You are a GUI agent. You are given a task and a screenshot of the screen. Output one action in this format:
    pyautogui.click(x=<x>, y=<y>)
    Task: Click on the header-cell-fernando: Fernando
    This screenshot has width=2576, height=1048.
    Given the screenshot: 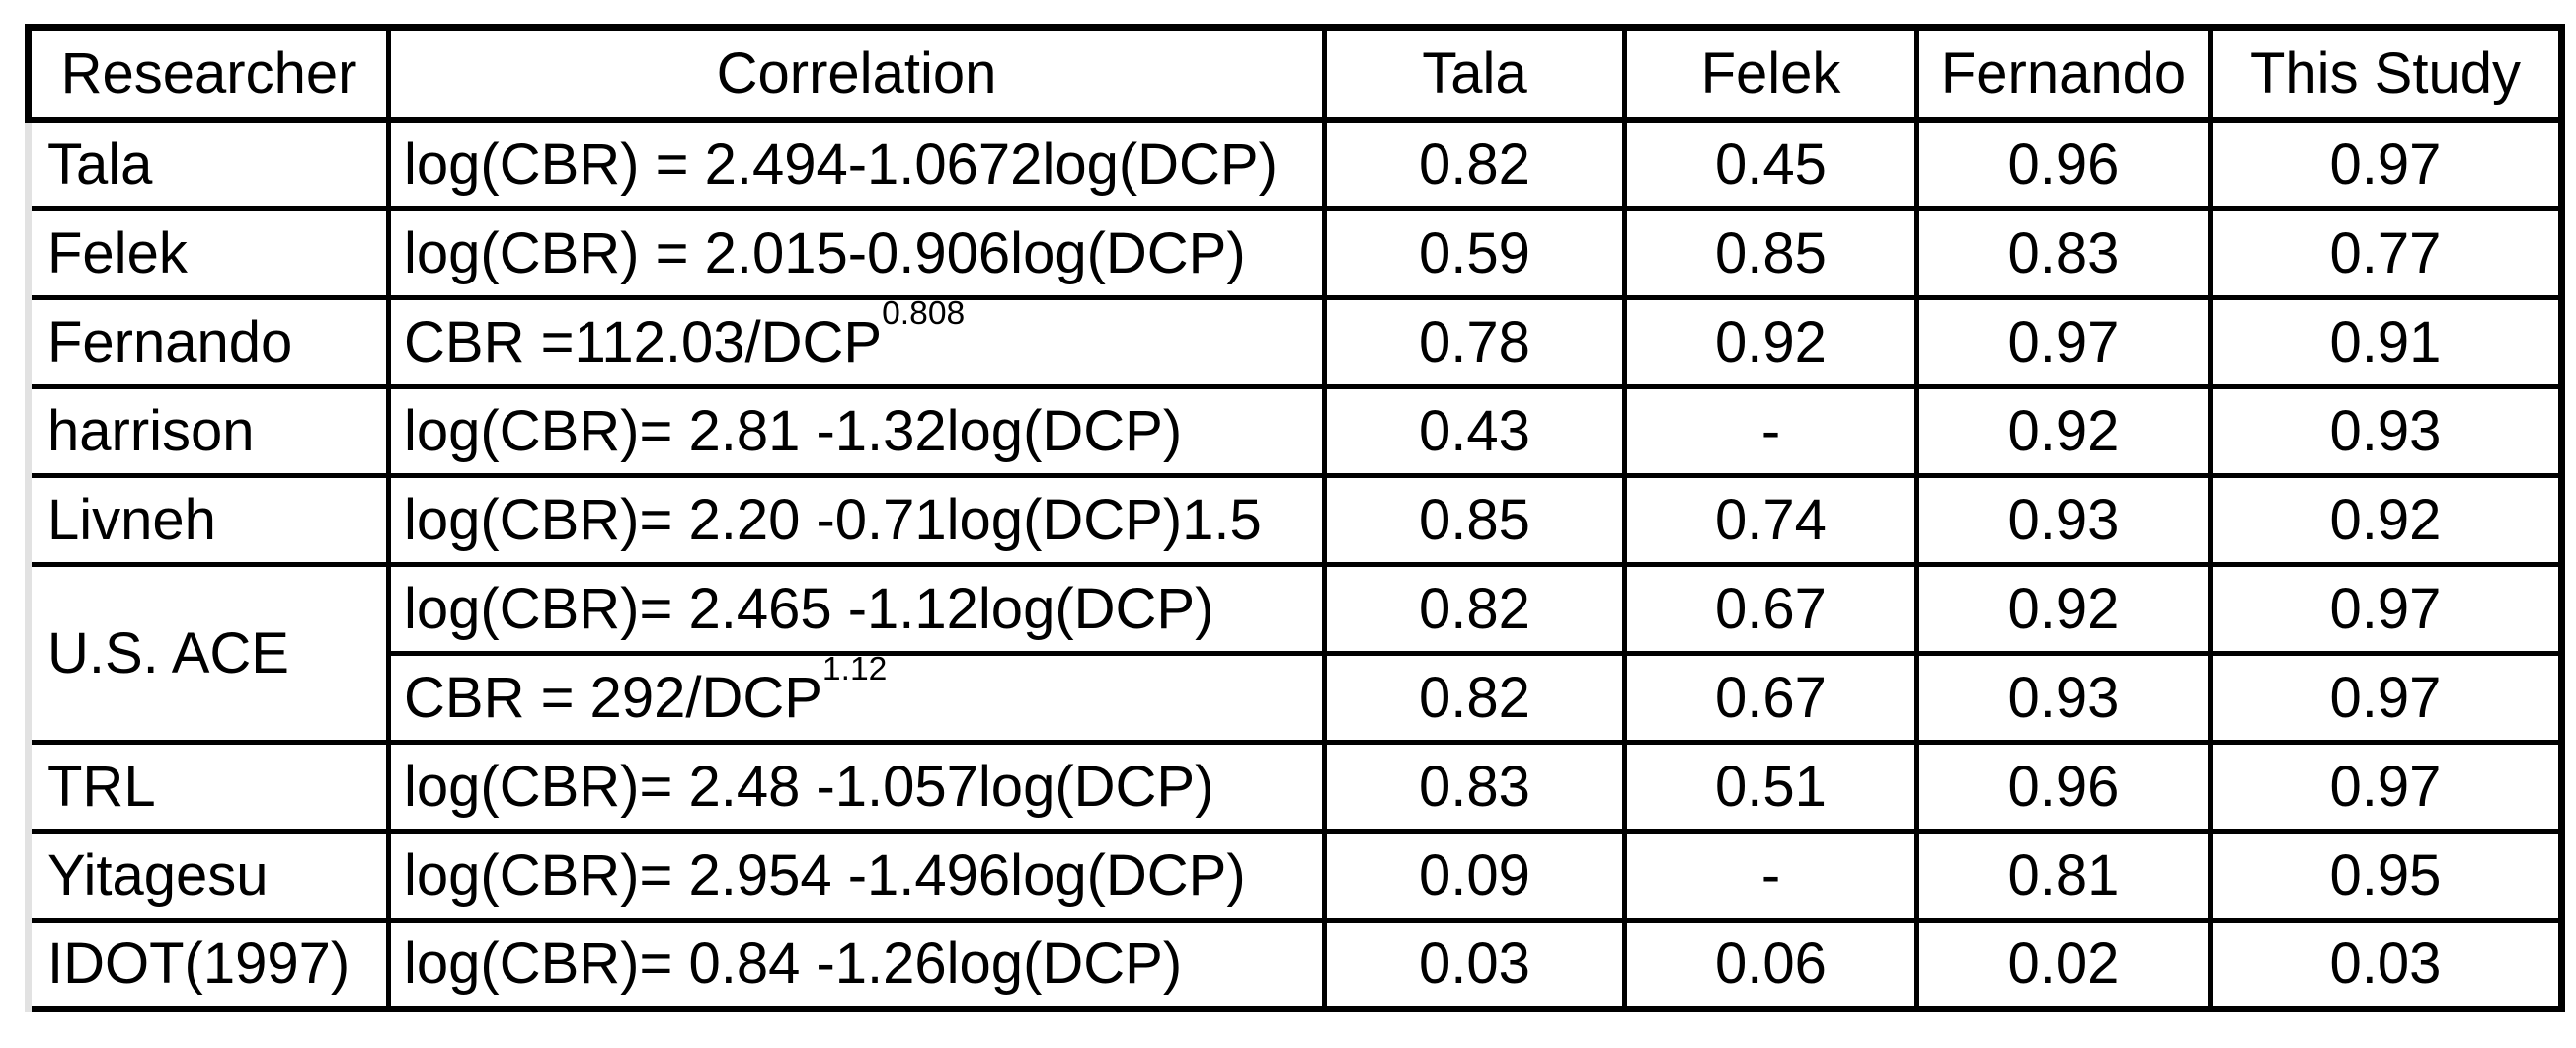 What is the action you would take?
    pyautogui.click(x=2063, y=74)
    